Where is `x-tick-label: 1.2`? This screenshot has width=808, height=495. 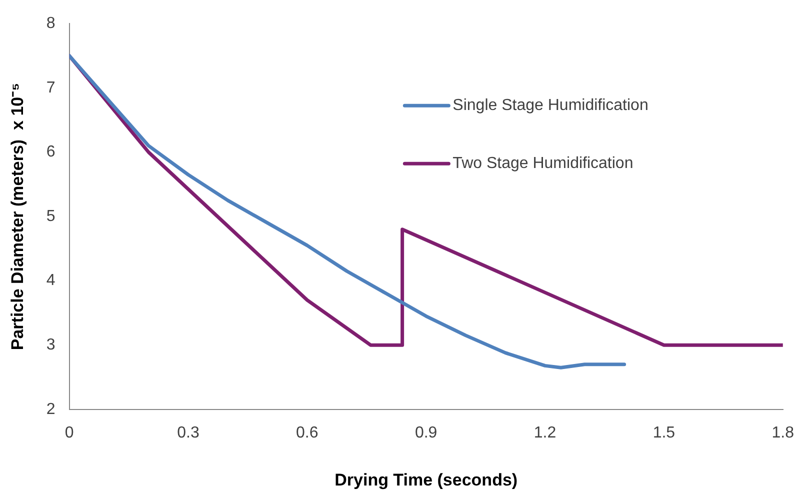
x-tick-label: 1.2 is located at coordinates (545, 433).